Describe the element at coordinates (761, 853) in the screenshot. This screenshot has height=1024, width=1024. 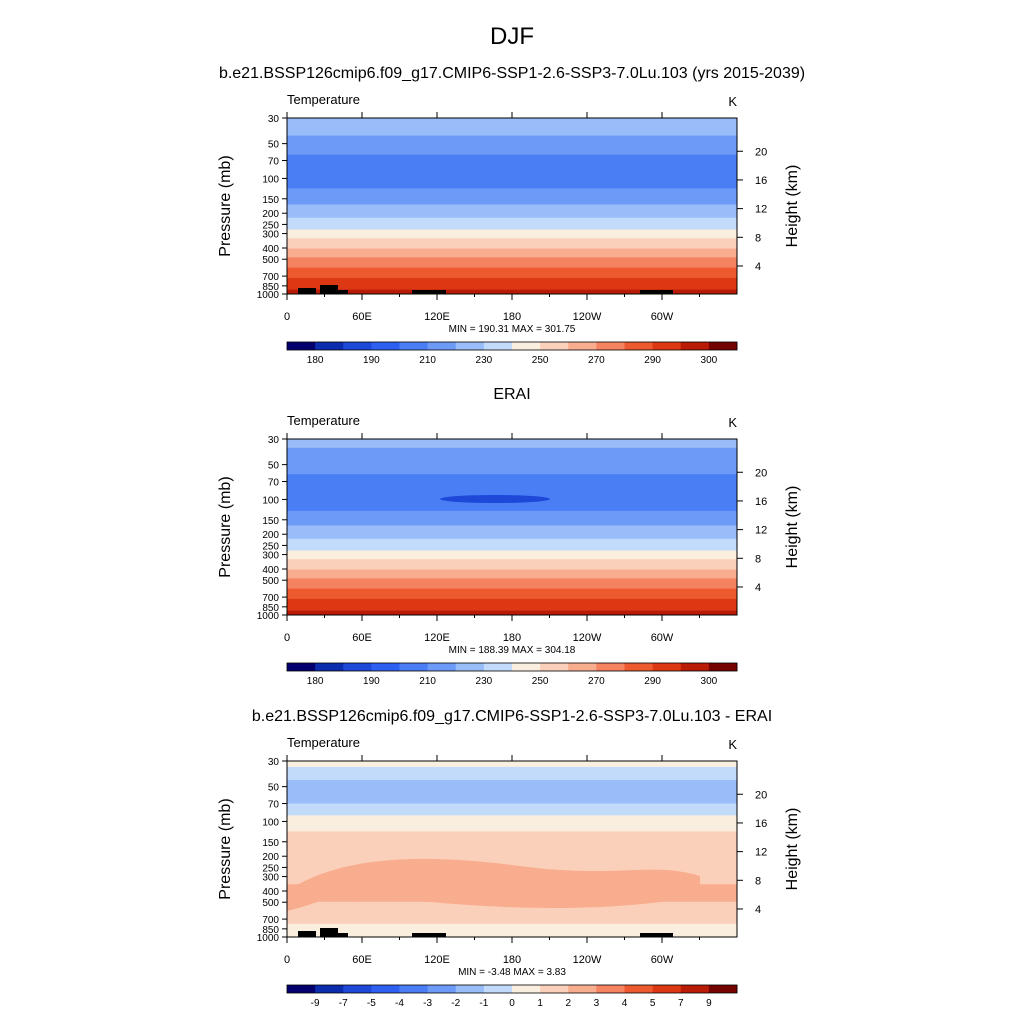
I see `y2-tick-label: 12` at that location.